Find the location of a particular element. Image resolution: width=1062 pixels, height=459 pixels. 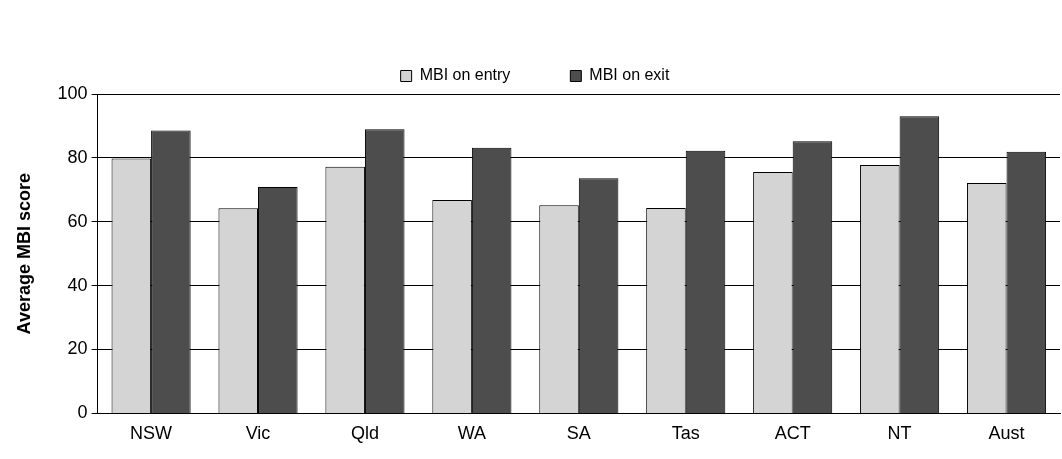

legend-label: MBI on entry is located at coordinates (465, 75).